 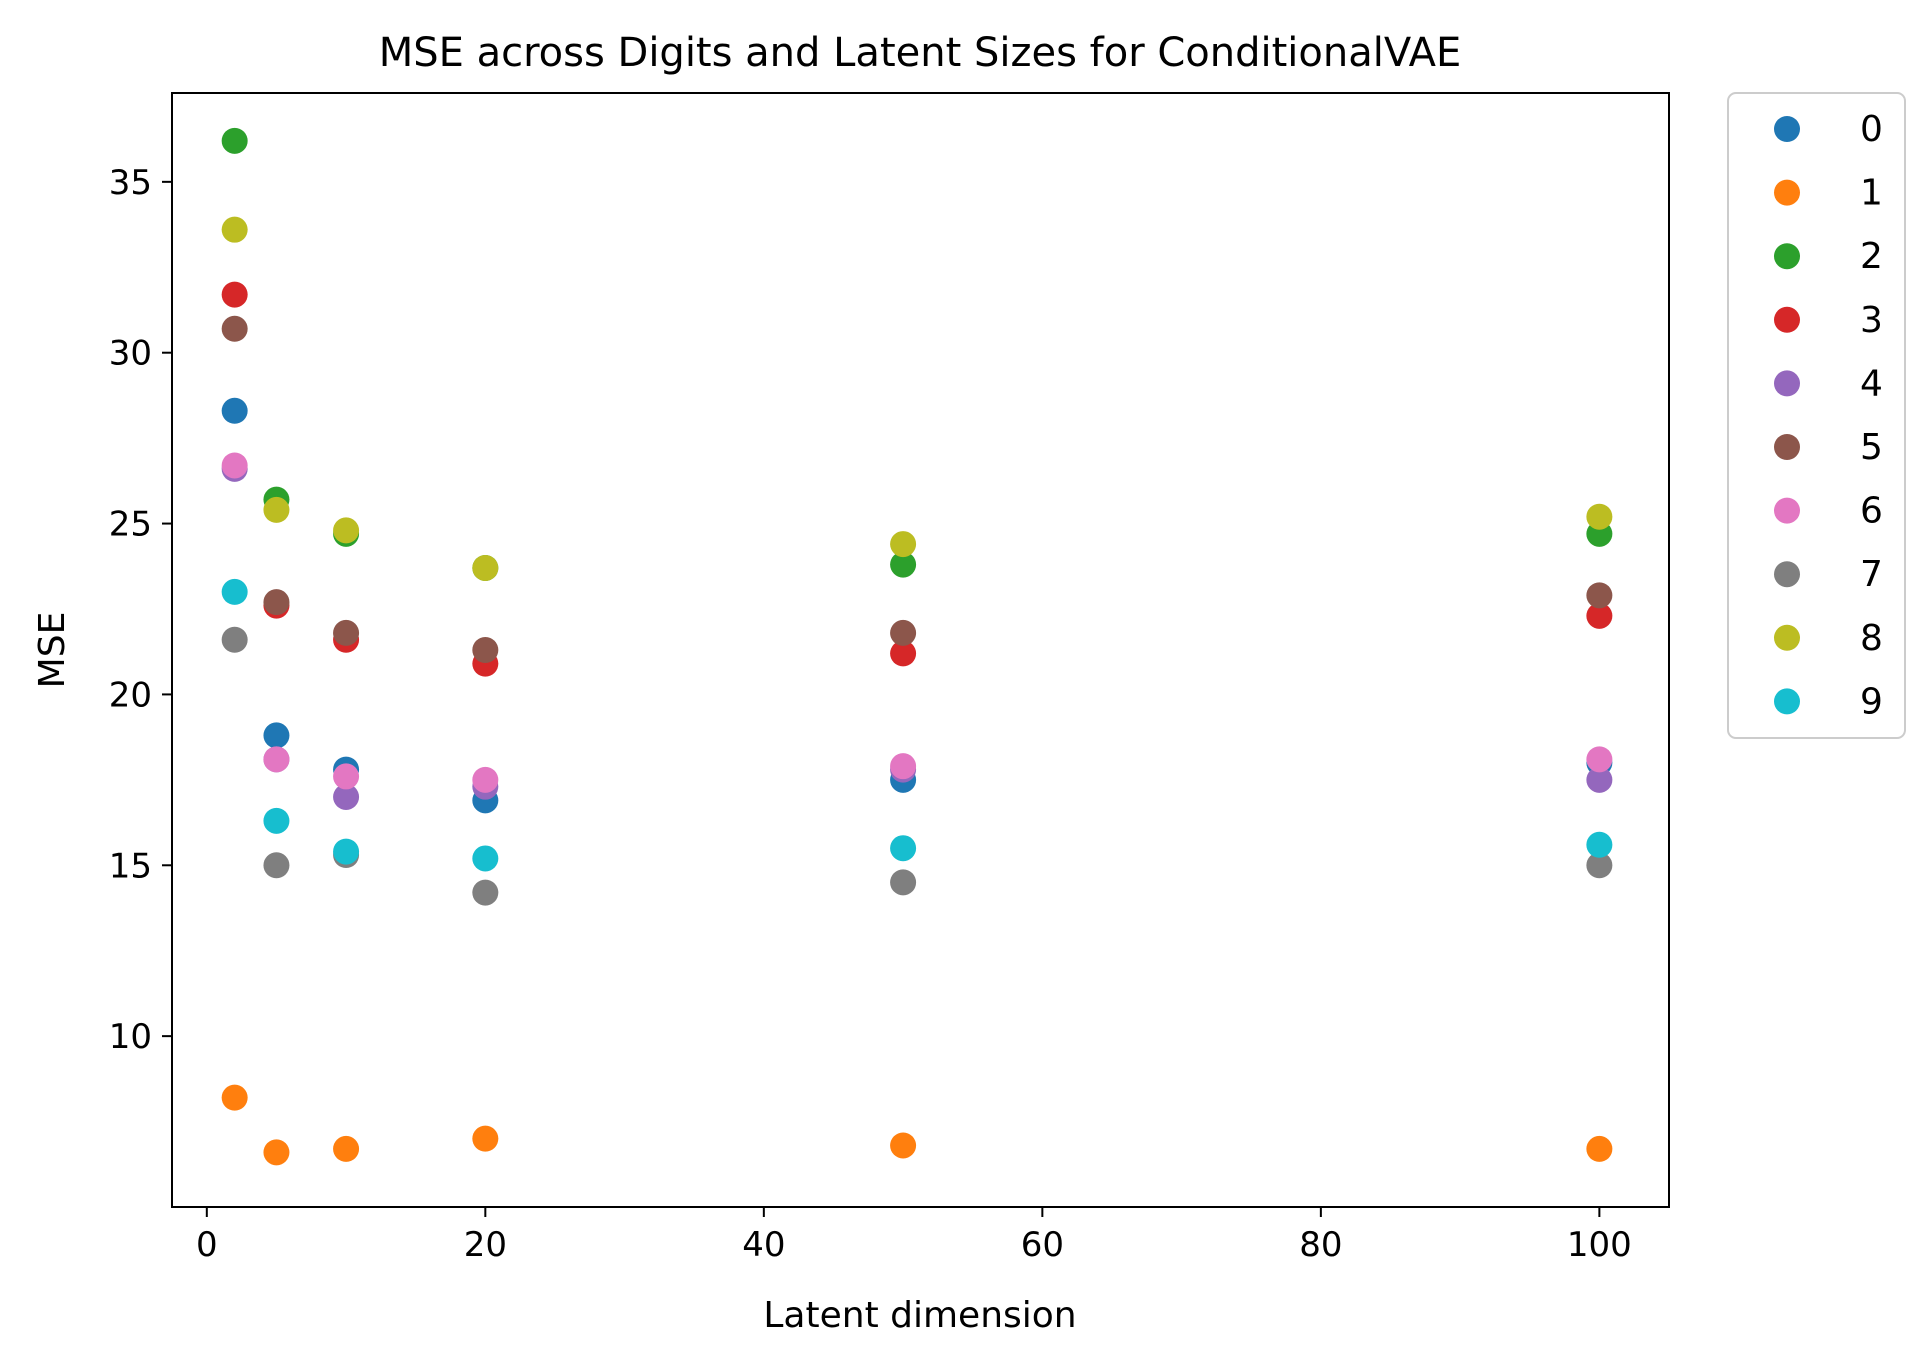 What do you see at coordinates (1871, 256) in the screenshot?
I see `legend-label-2: 2` at bounding box center [1871, 256].